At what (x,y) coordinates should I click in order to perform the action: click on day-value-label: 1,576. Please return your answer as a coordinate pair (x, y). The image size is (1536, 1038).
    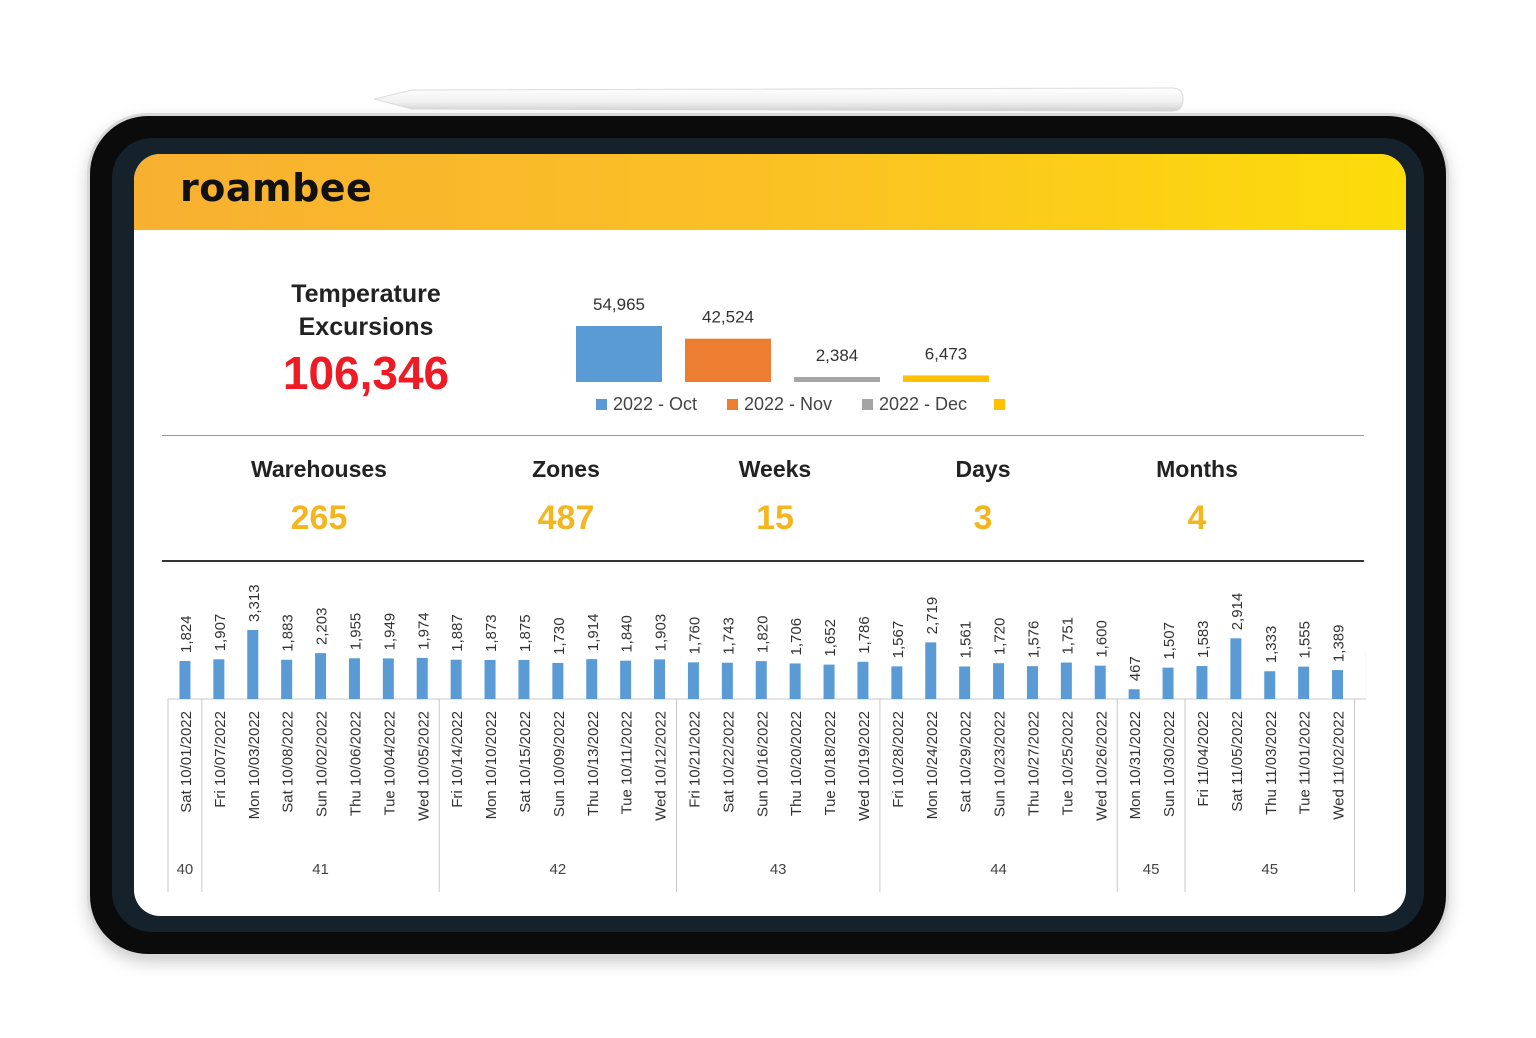
    Looking at the image, I should click on (1033, 640).